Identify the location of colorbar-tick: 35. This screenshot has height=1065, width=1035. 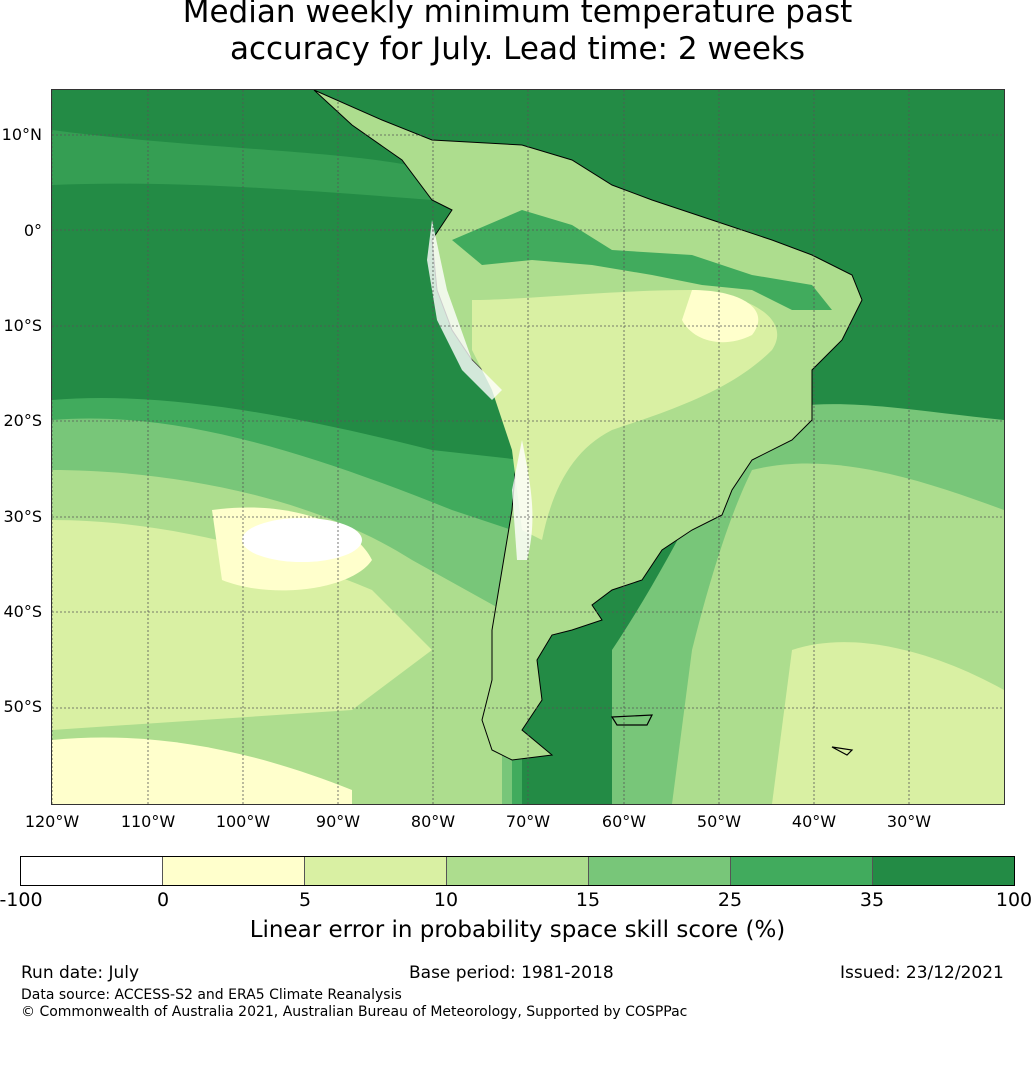
(872, 900).